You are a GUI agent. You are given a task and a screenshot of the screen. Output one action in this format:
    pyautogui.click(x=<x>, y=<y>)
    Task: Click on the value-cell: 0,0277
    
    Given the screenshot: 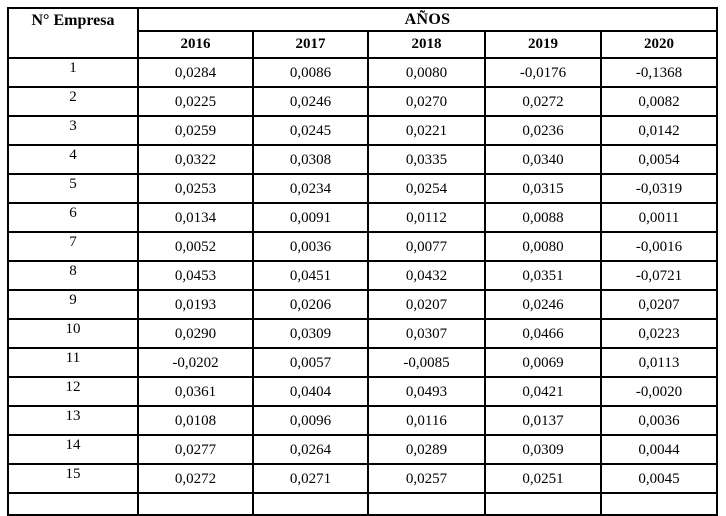 What is the action you would take?
    pyautogui.click(x=195, y=449)
    